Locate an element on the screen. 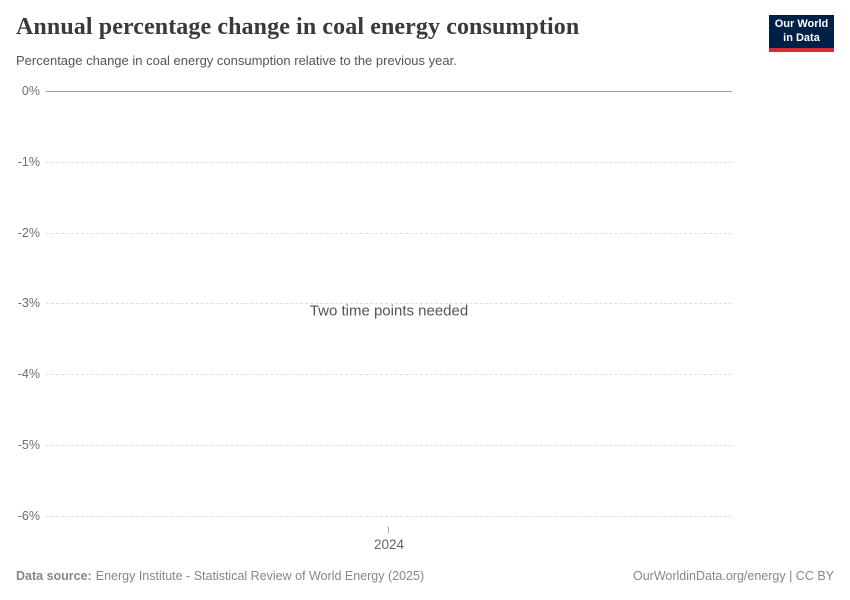 This screenshot has width=850, height=600. empty-state-message: Two time points needed is located at coordinates (389, 311).